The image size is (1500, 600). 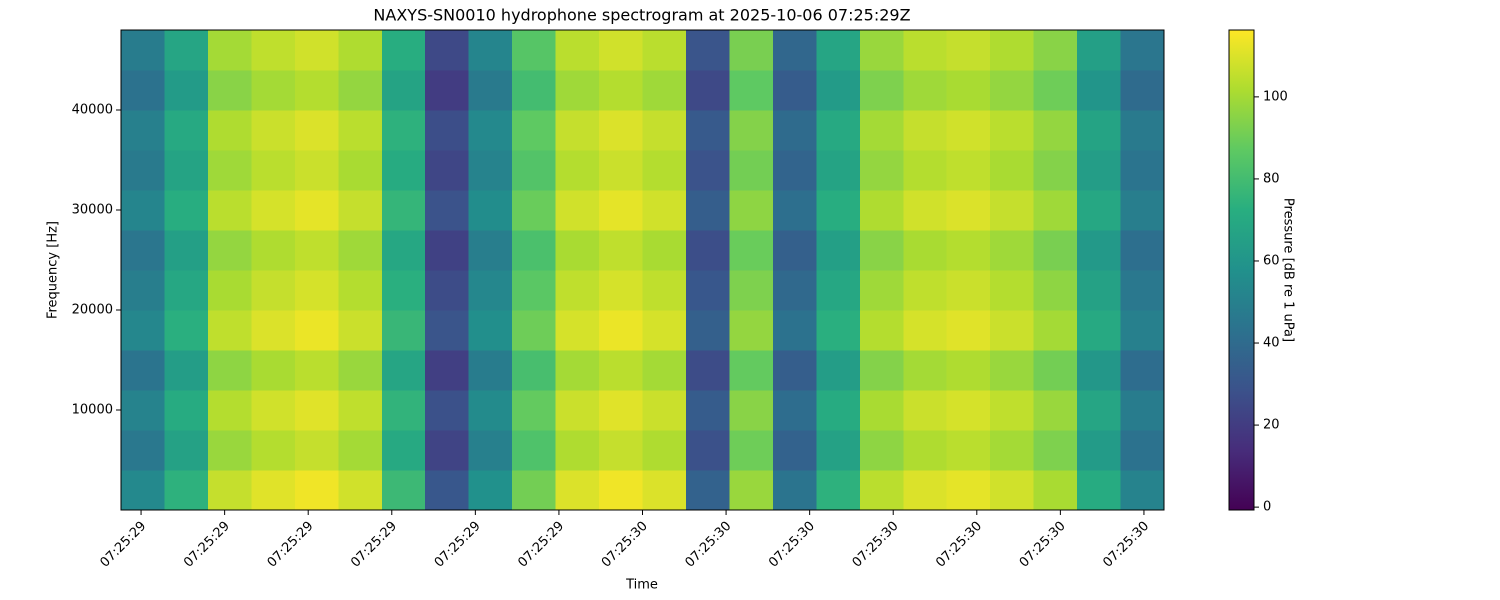 I want to click on colorbar-tick-label: 0, so click(x=1267, y=507).